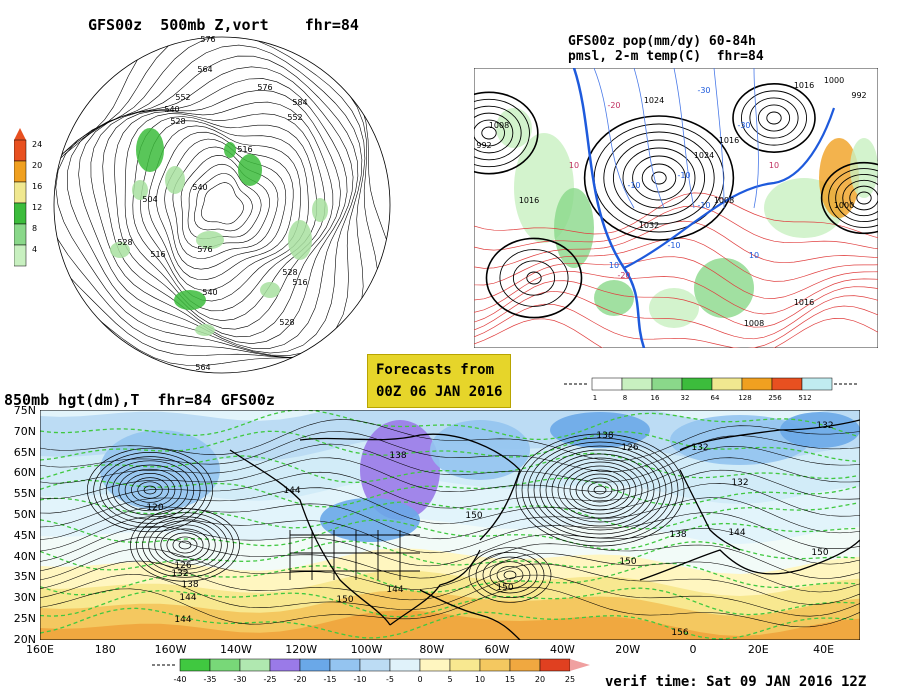 The image size is (900, 700). I want to click on hemisphere-contour-label: 564, so click(204, 69).